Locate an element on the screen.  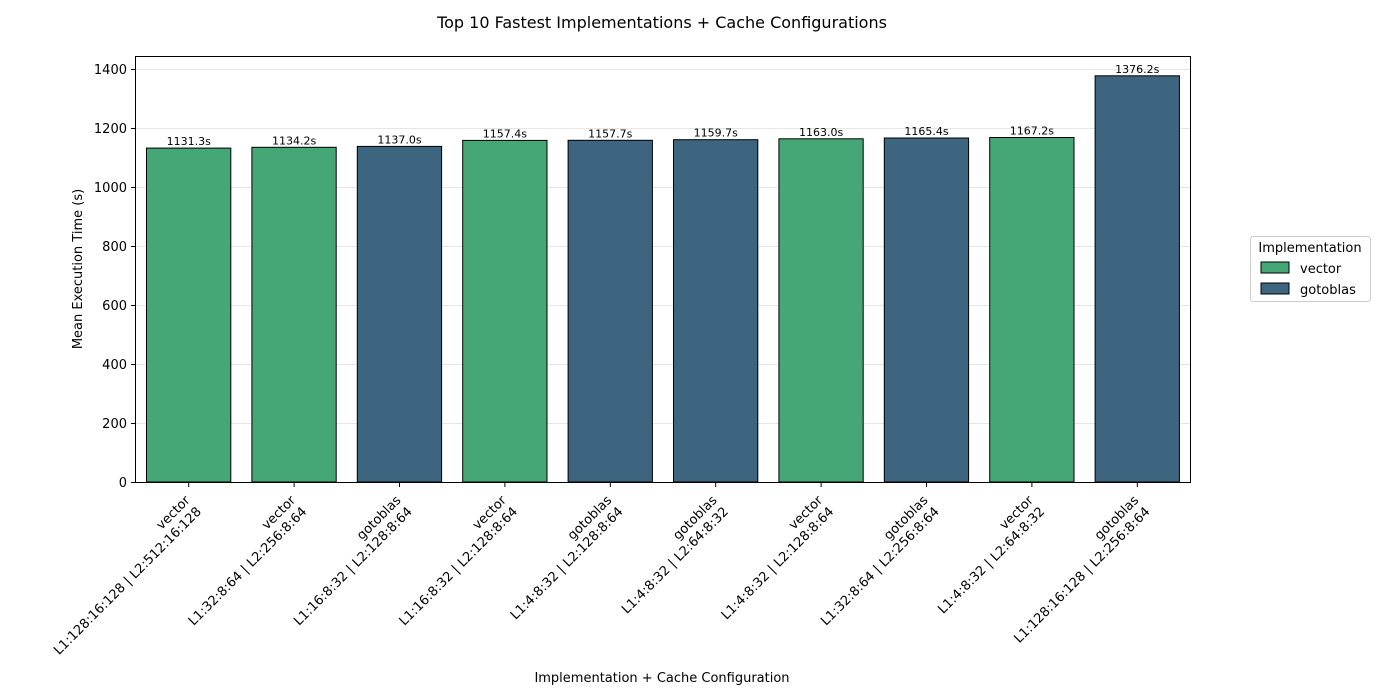
y-tick-label: 600 is located at coordinates (114, 306).